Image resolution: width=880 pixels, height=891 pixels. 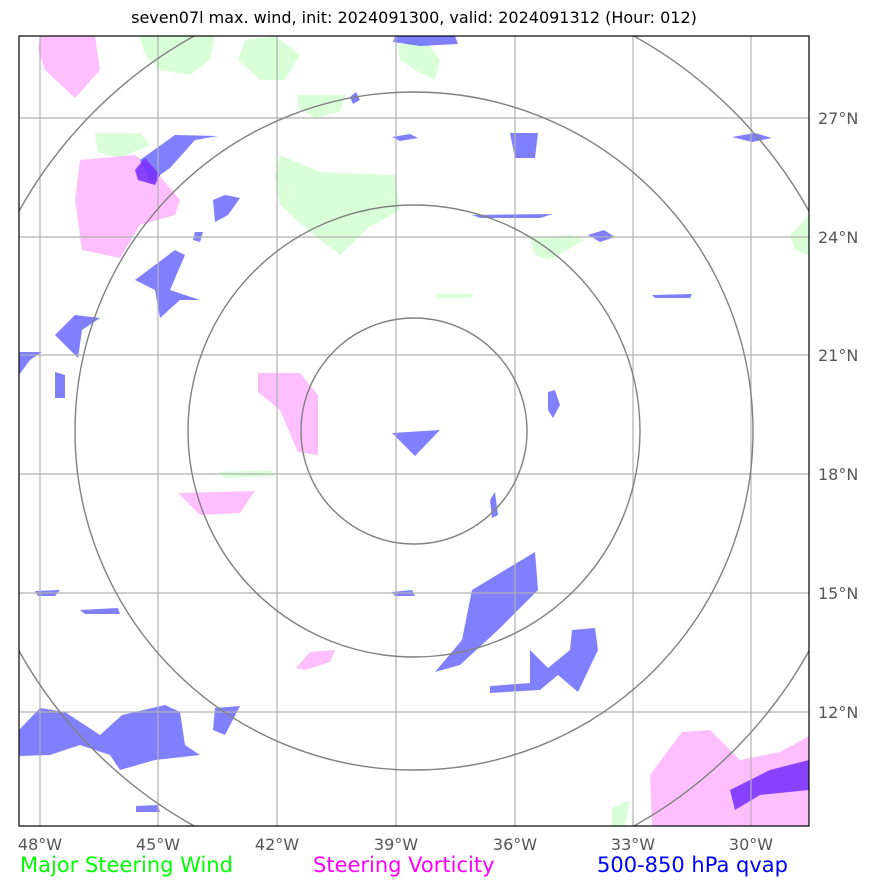 I want to click on lat-label: 18°N, so click(x=838, y=474).